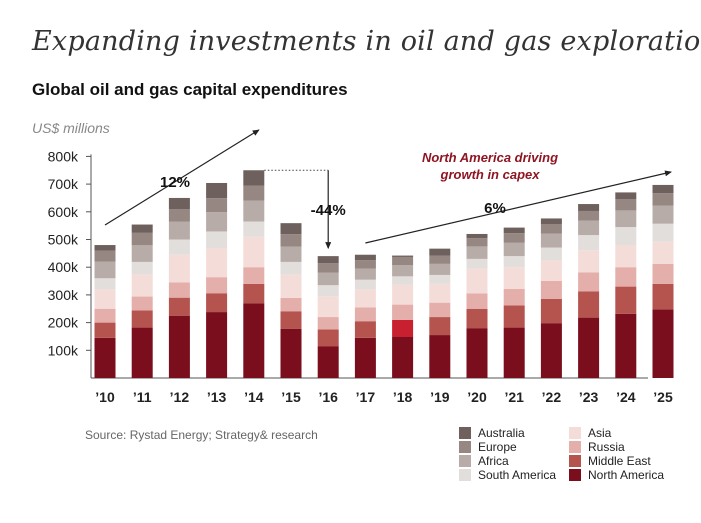 This screenshot has width=701, height=523. What do you see at coordinates (663, 397) in the screenshot?
I see `x-tick-label: ’25` at bounding box center [663, 397].